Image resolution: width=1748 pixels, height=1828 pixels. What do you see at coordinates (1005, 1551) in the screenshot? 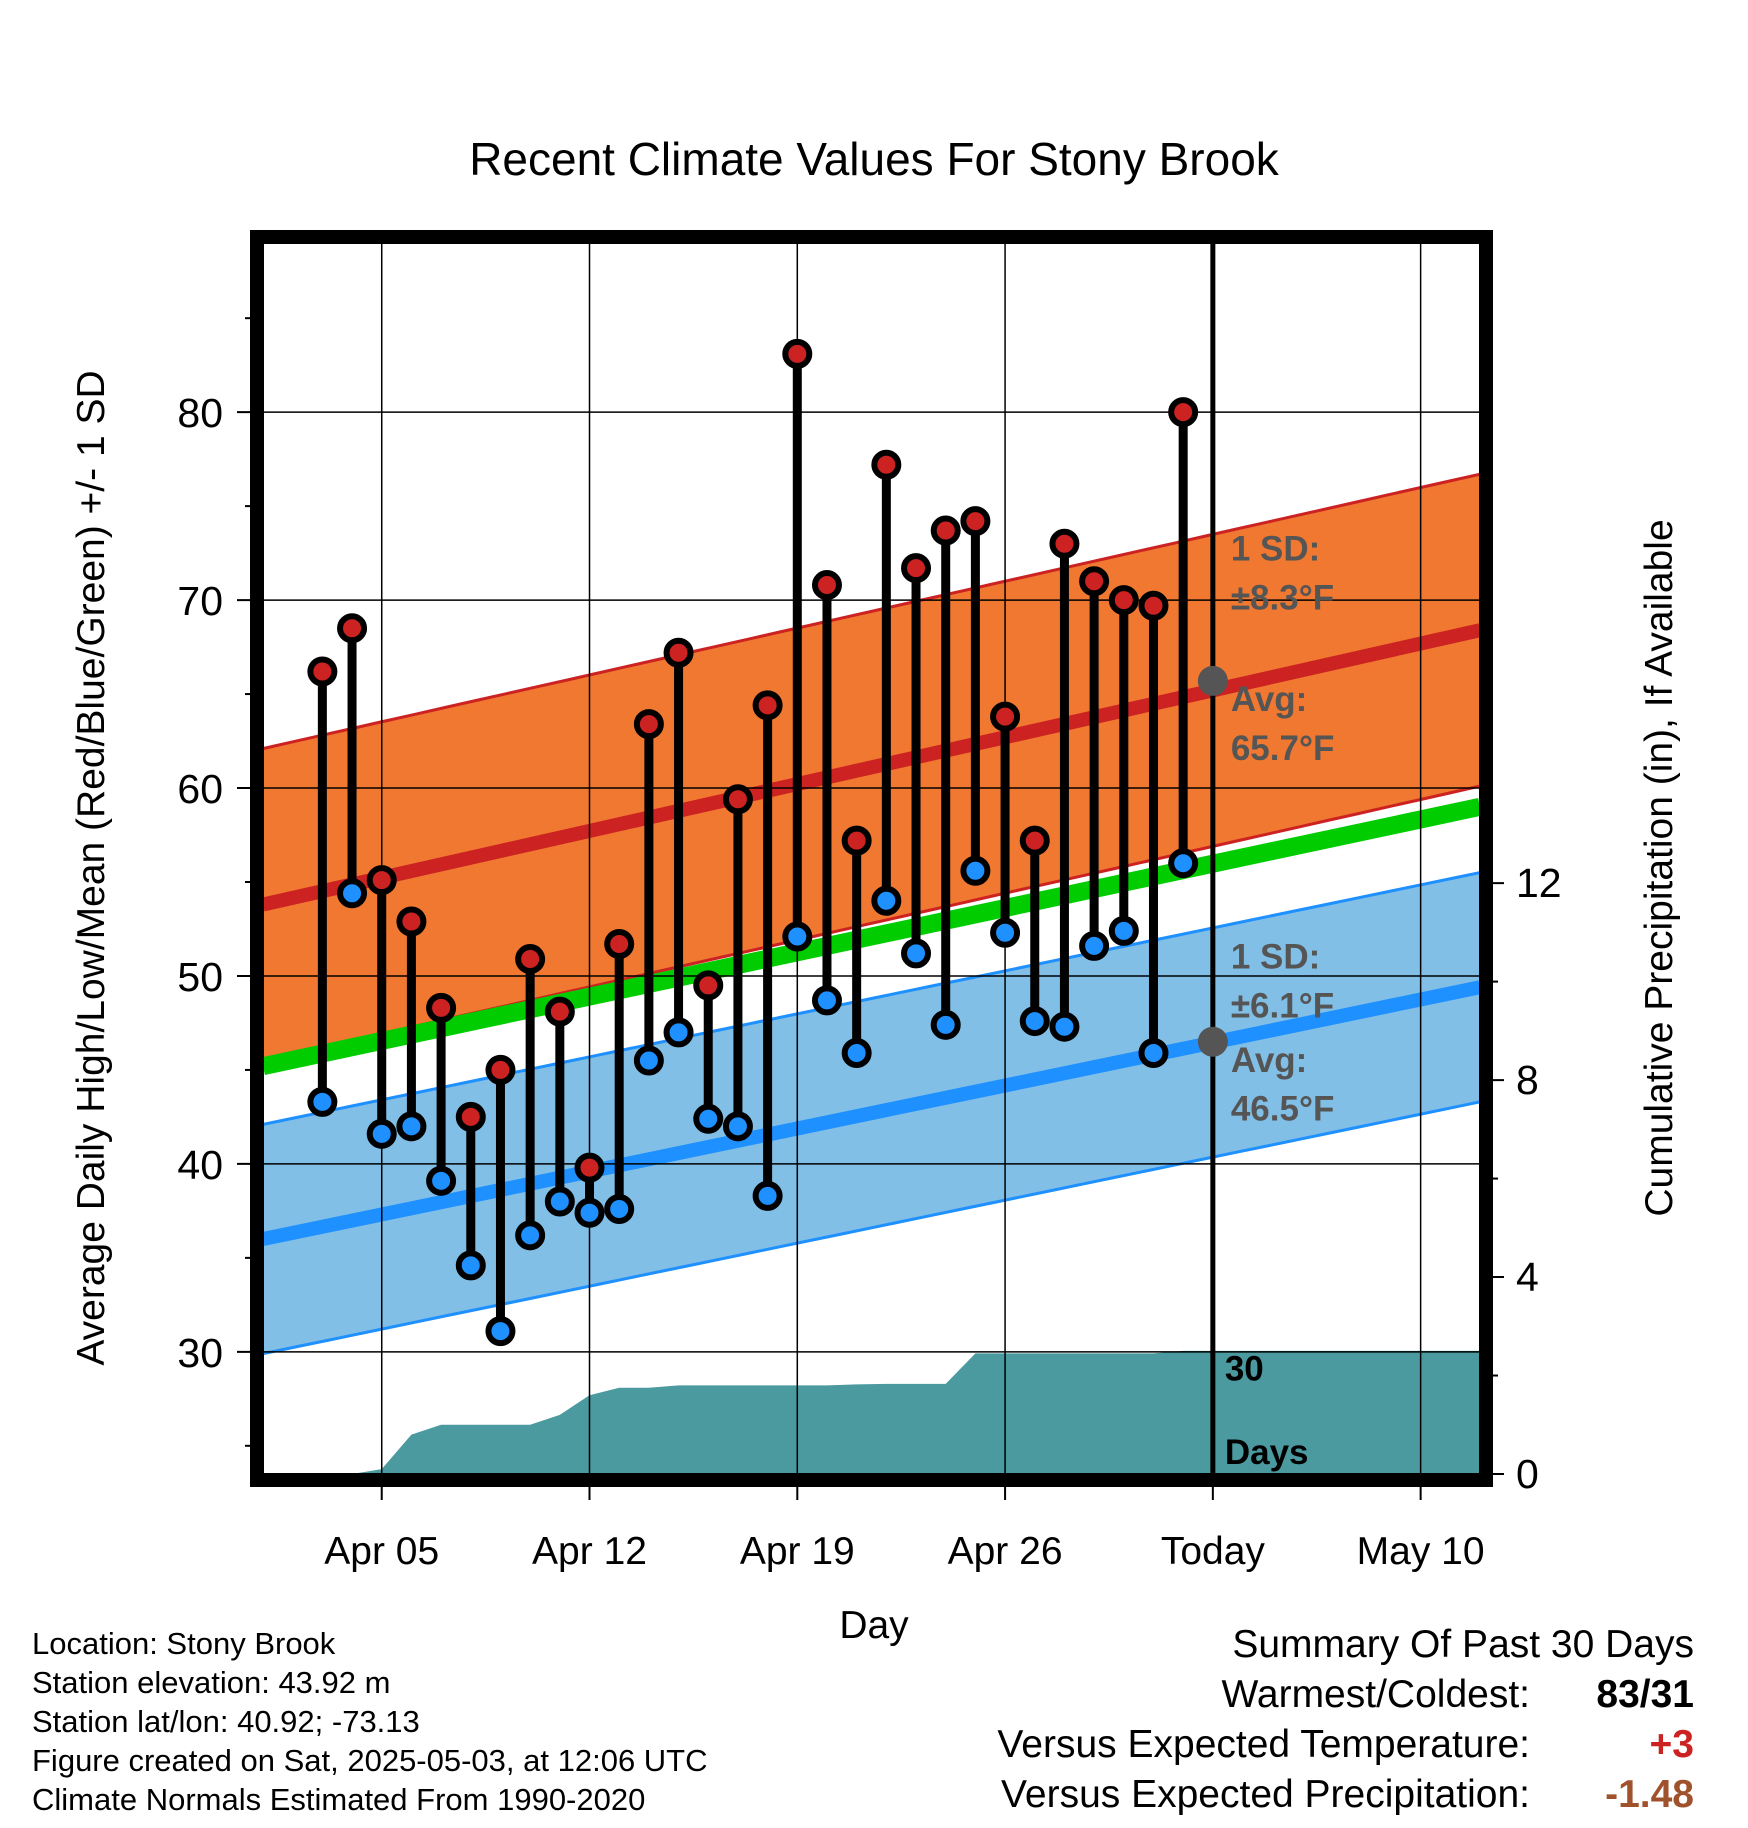
I see `x-tick-label: Apr 26` at bounding box center [1005, 1551].